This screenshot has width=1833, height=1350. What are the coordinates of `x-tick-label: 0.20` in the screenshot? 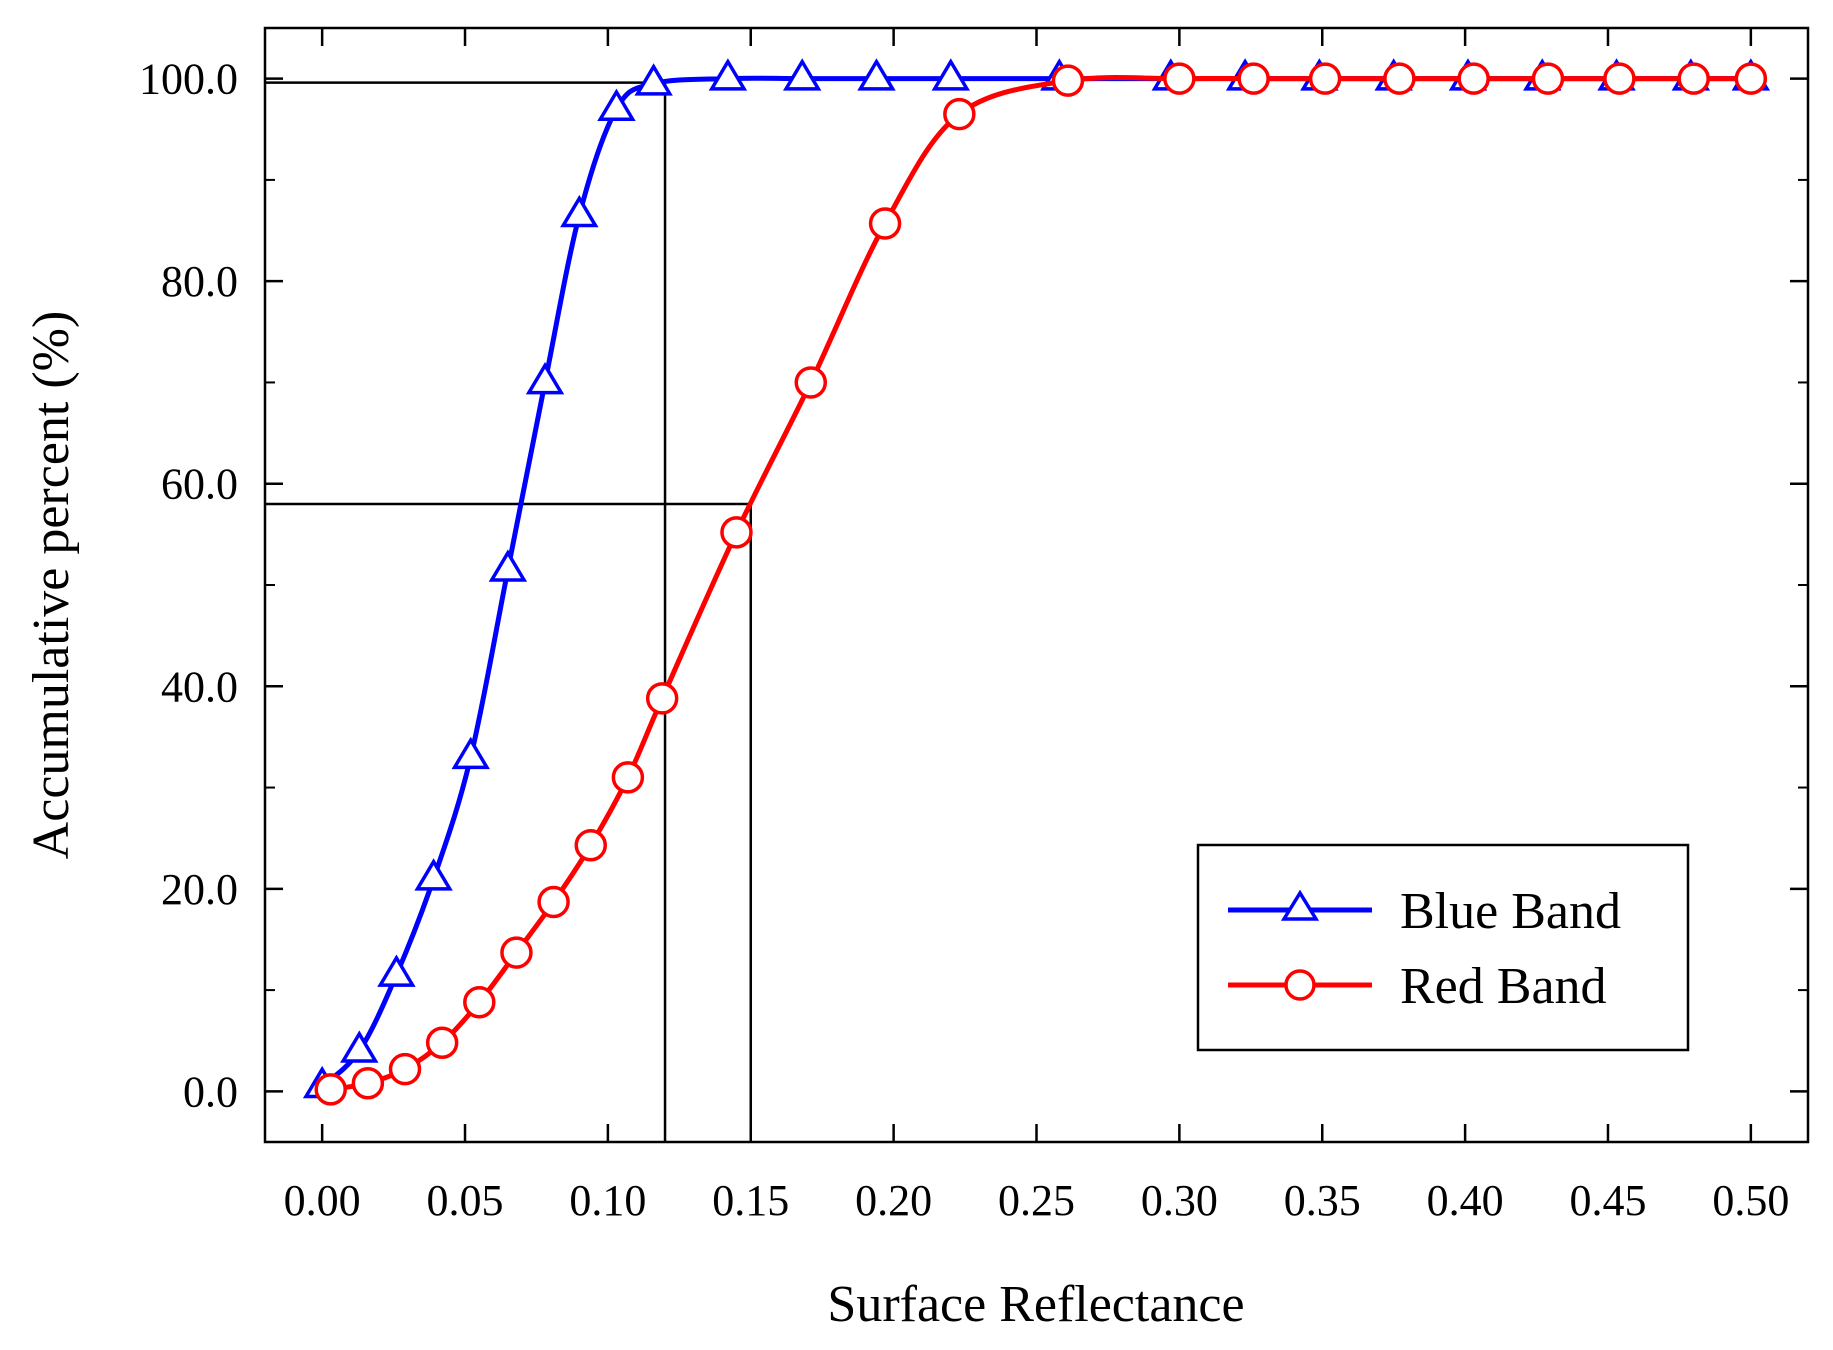 It's located at (893, 1200).